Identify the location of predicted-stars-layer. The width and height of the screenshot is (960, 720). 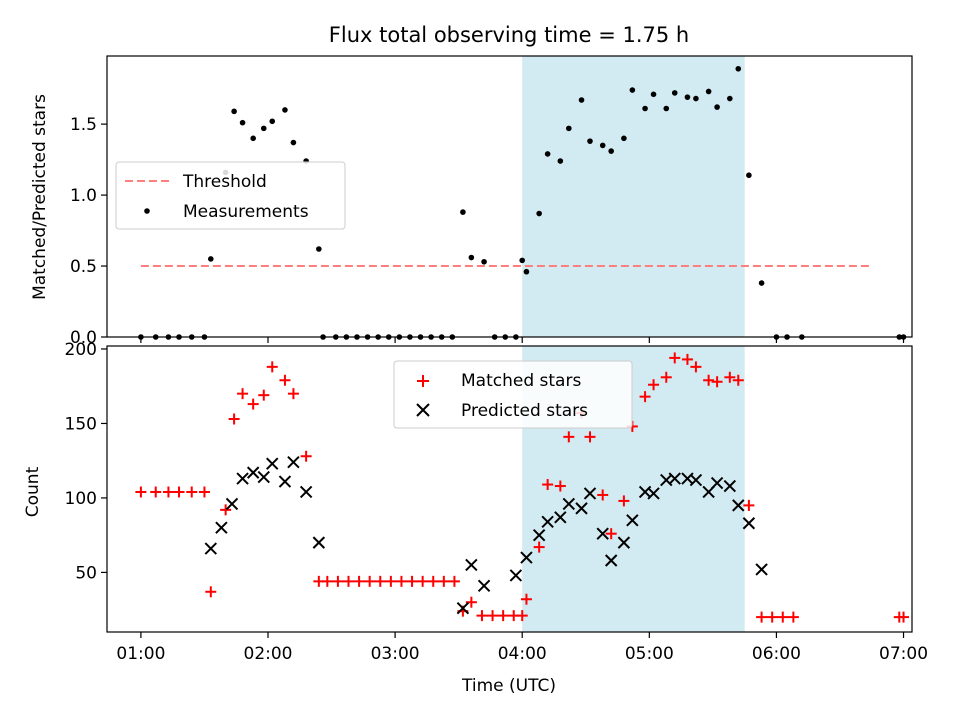
(486, 535).